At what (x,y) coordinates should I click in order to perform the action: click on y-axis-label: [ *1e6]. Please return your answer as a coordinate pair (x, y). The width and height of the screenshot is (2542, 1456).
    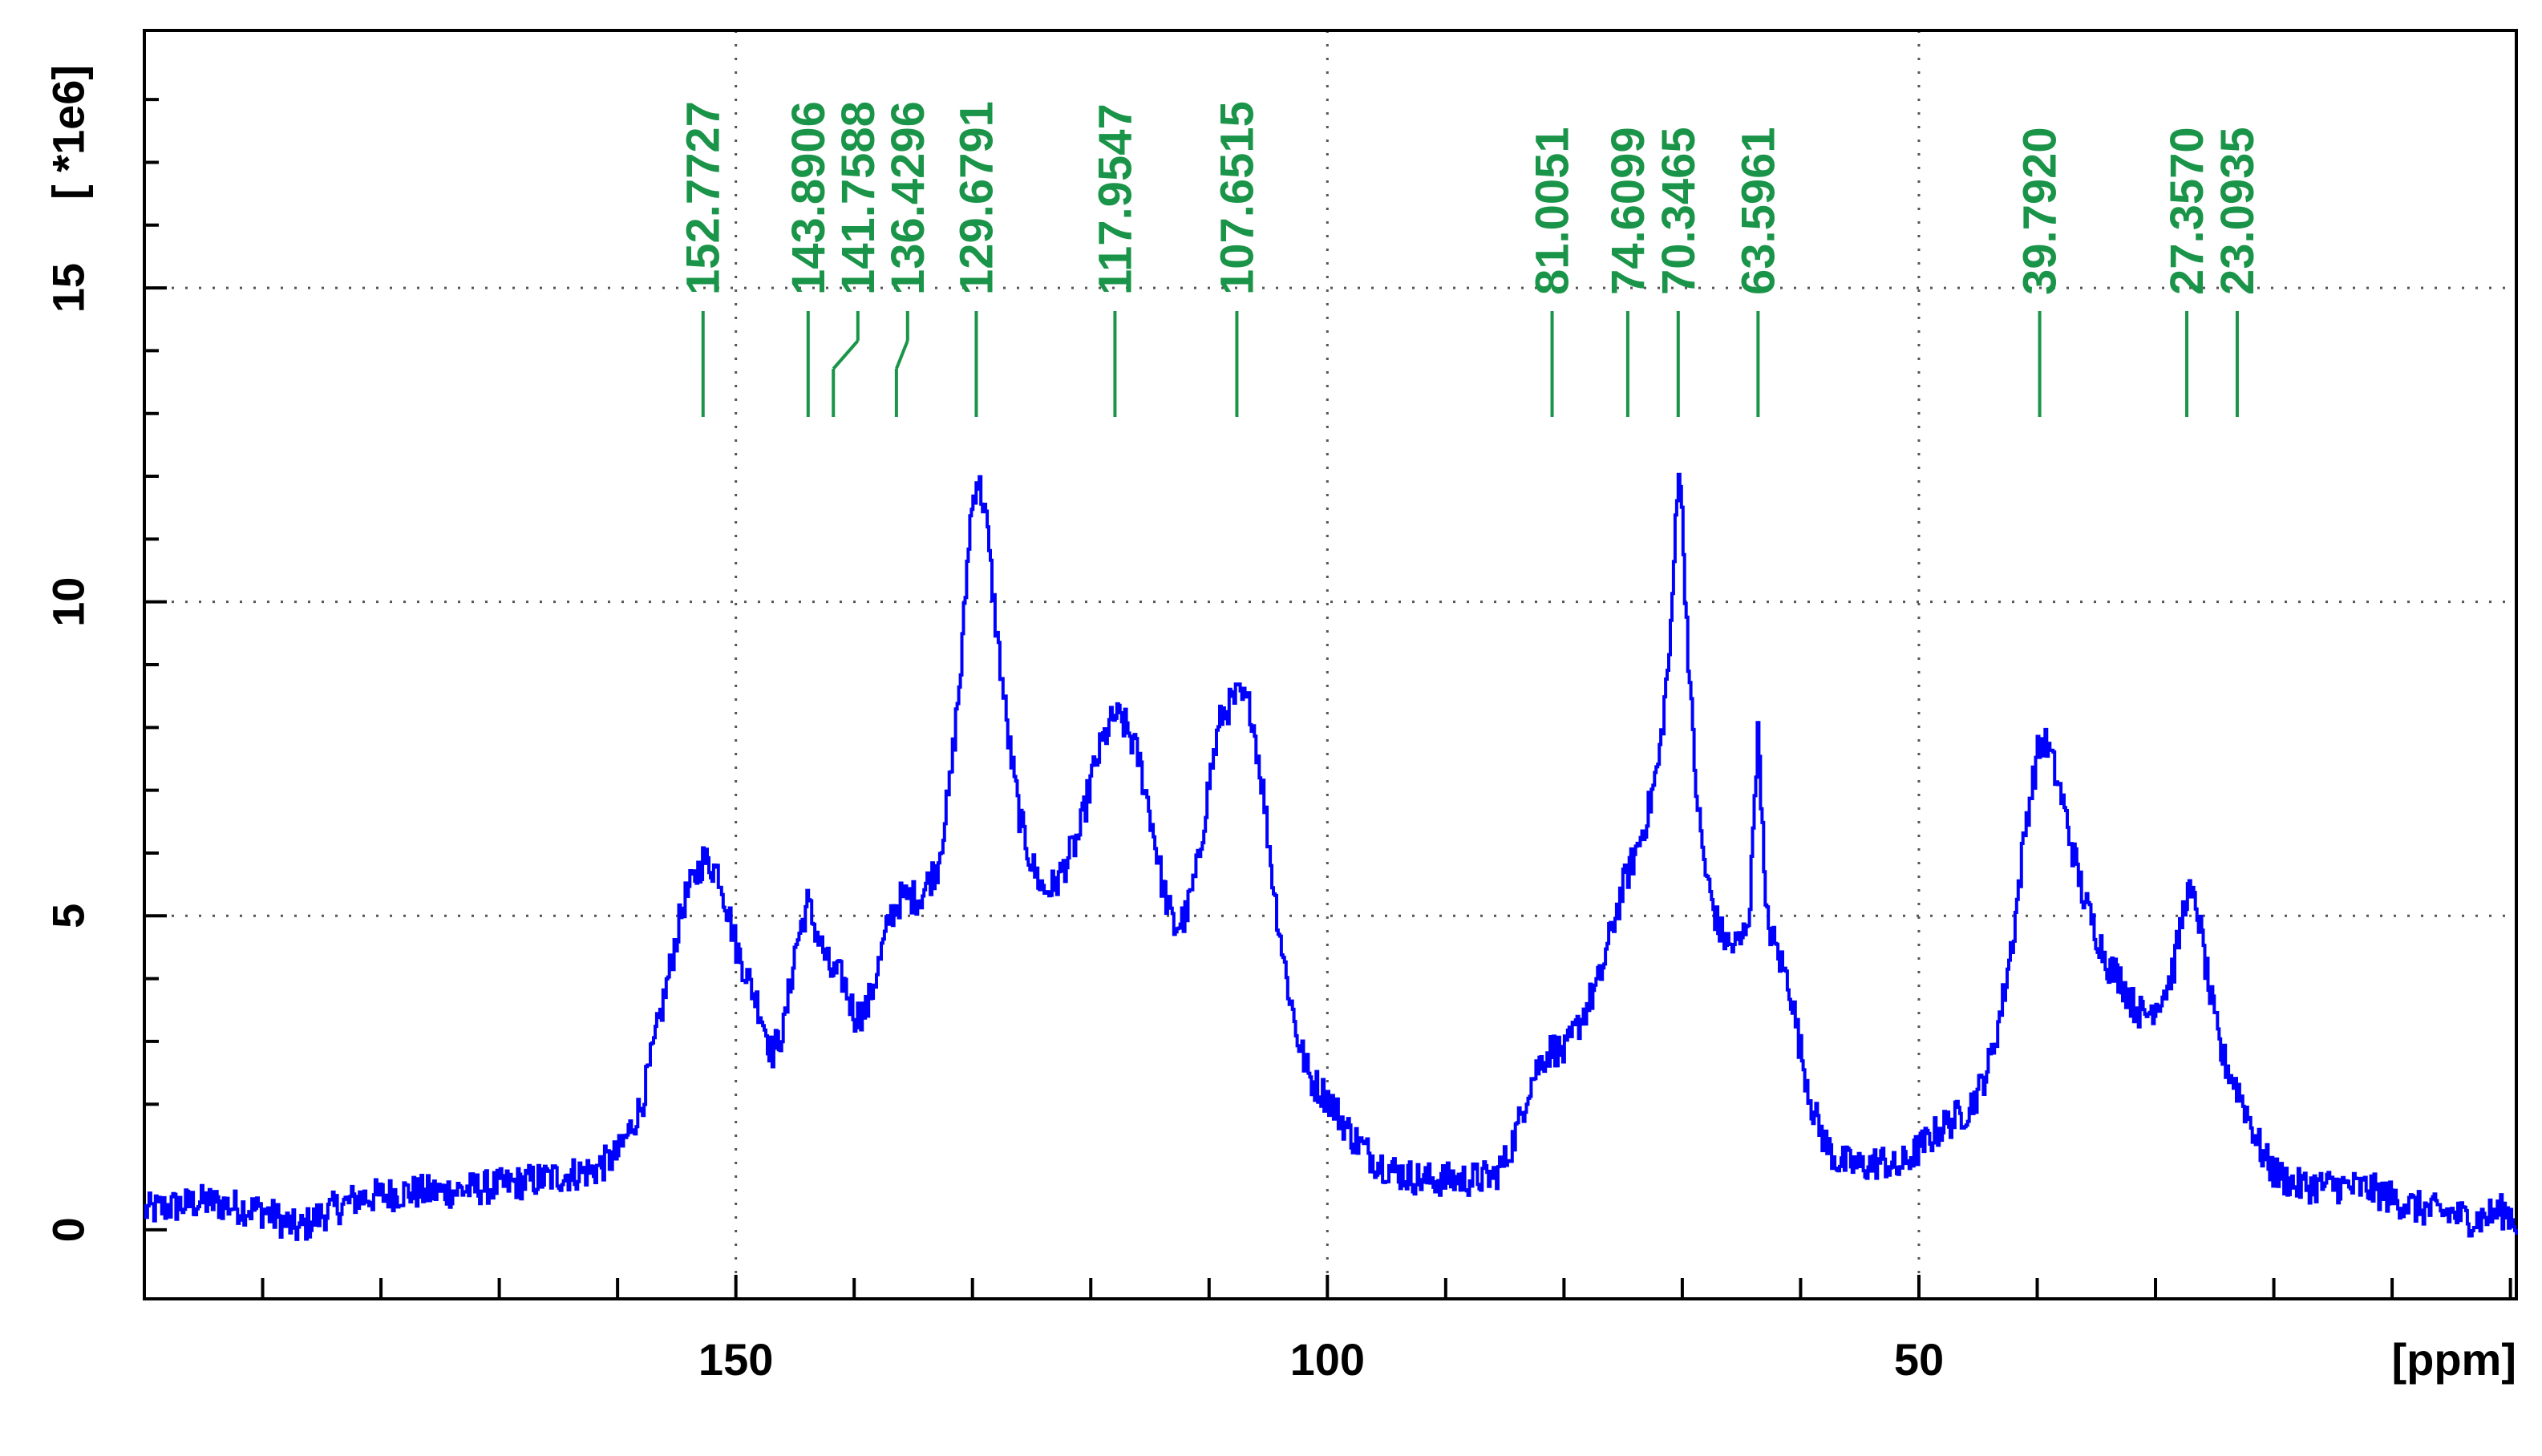
    Looking at the image, I should click on (68, 132).